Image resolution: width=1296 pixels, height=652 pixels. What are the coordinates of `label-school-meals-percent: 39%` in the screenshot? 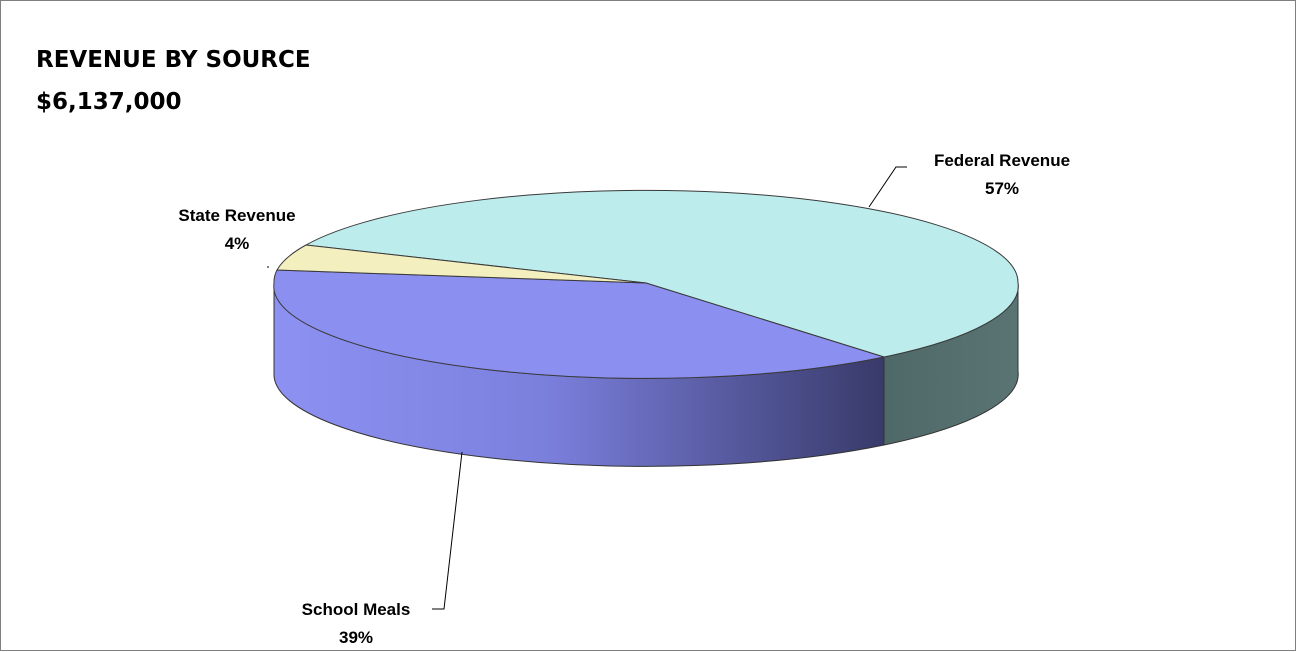 It's located at (356, 637).